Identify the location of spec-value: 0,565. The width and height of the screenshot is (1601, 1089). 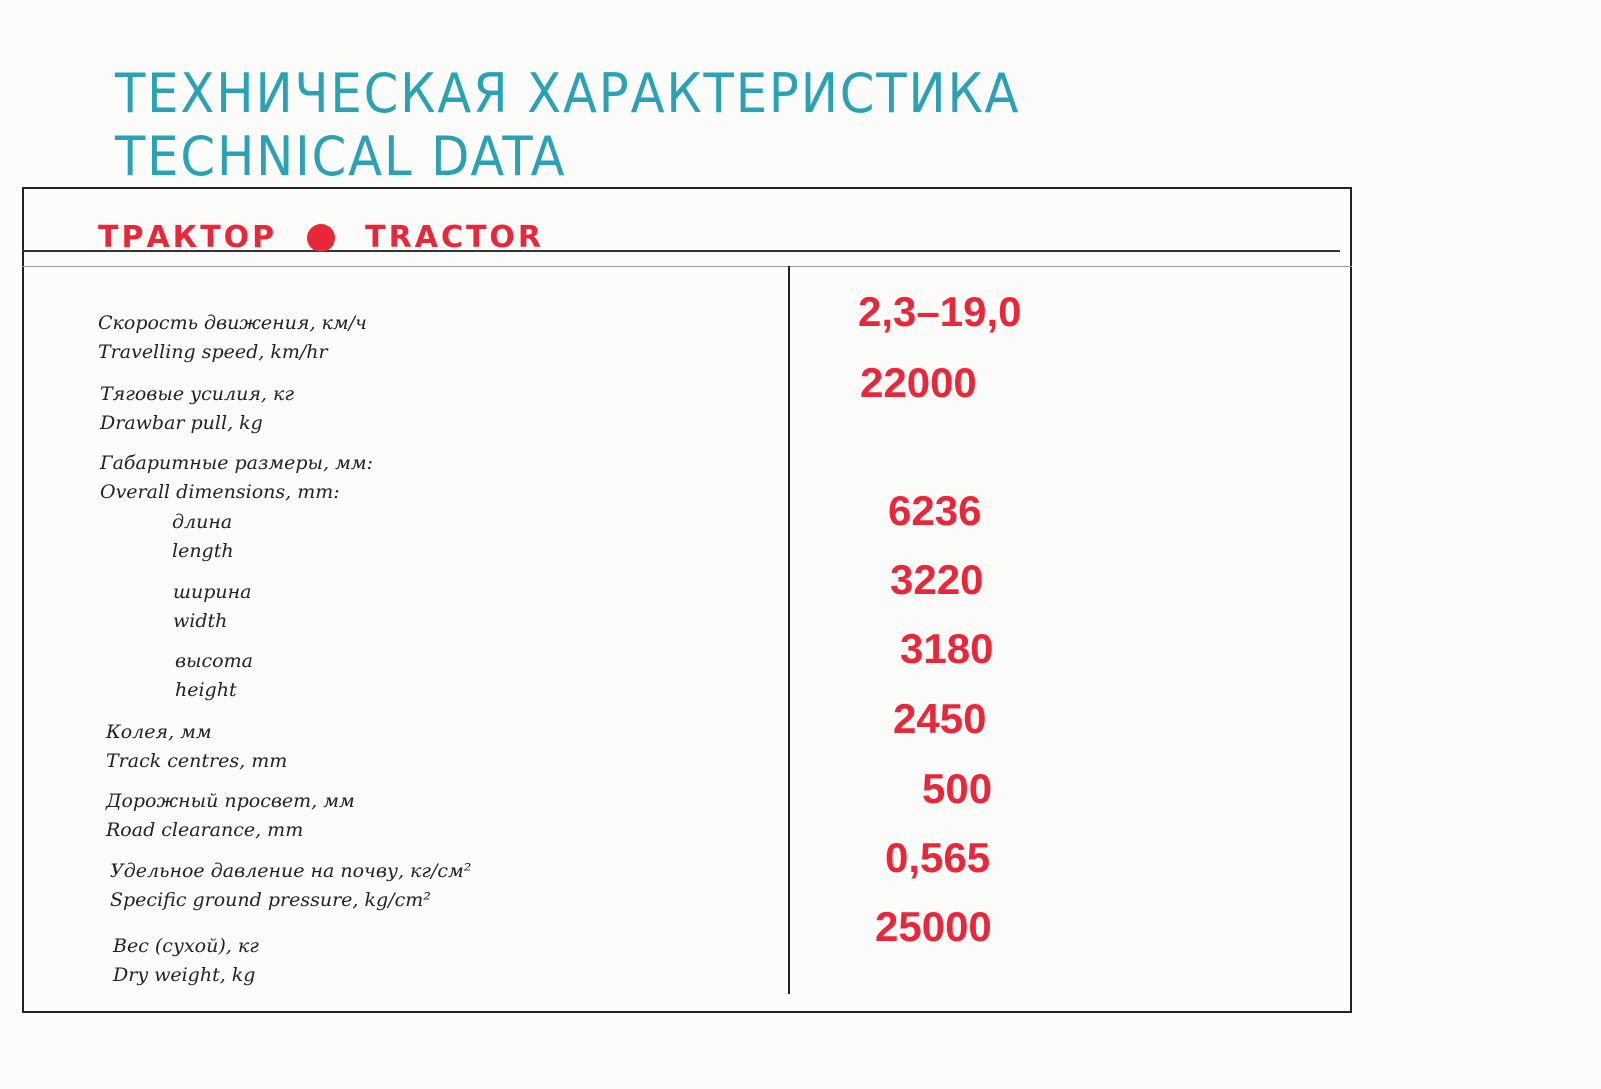
(938, 857).